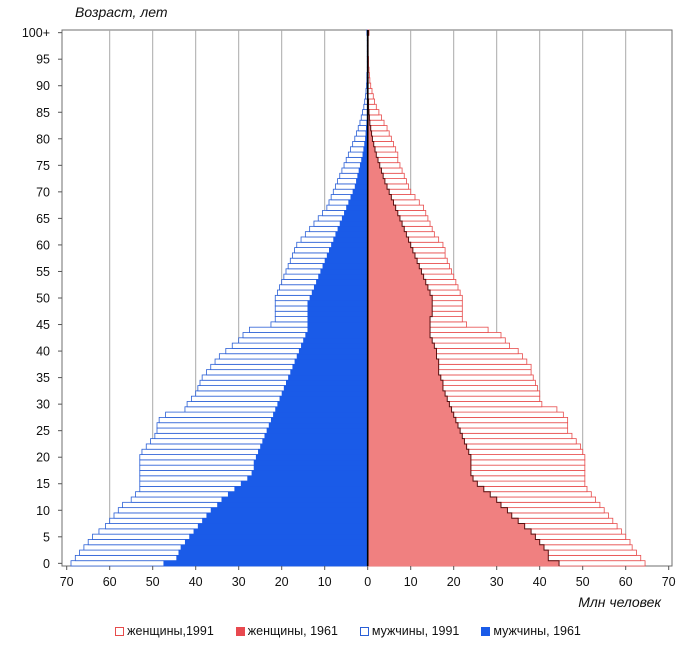 This screenshot has width=696, height=648. I want to click on y-tick-label: 55, so click(43, 272).